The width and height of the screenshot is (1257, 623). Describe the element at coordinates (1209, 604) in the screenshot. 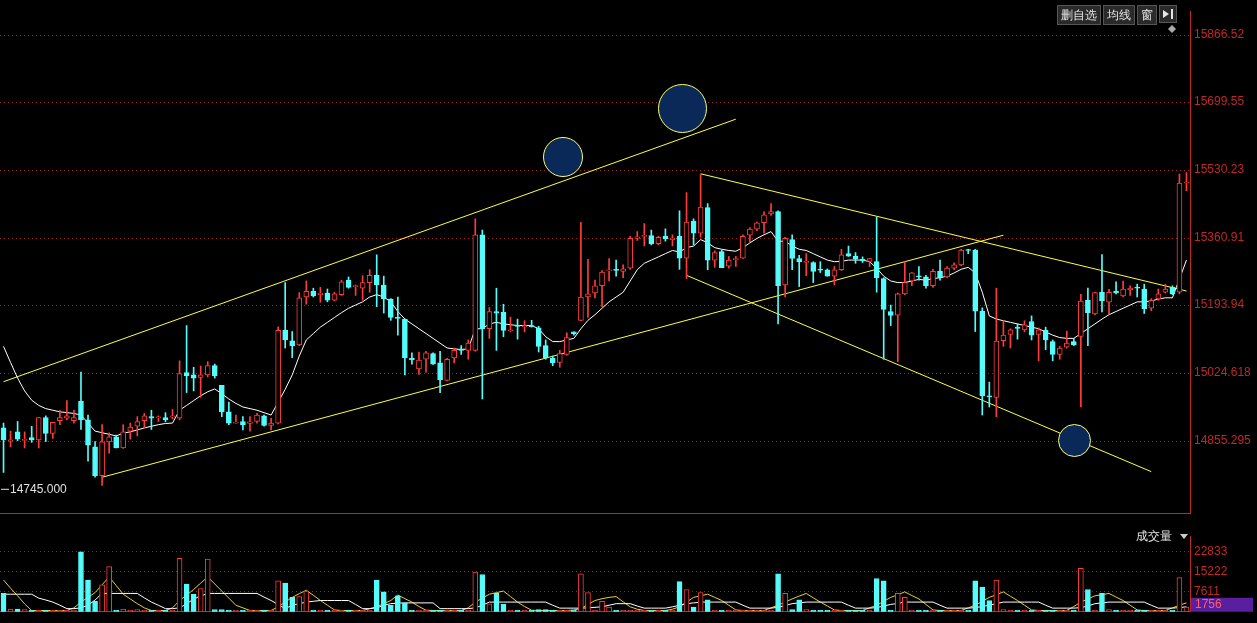

I see `text: 1756` at that location.